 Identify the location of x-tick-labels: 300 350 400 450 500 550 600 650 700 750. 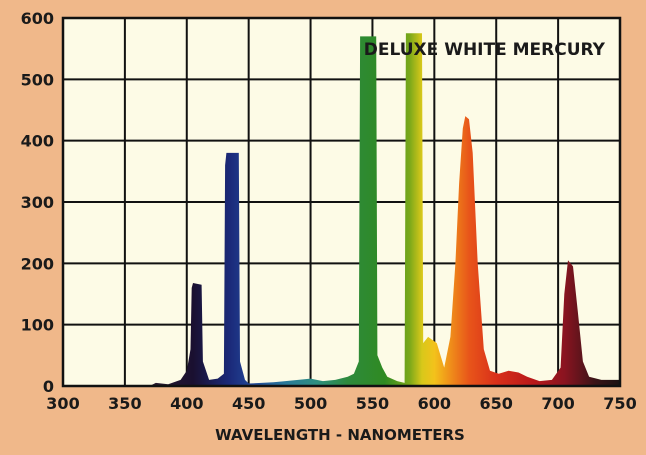
(341, 403).